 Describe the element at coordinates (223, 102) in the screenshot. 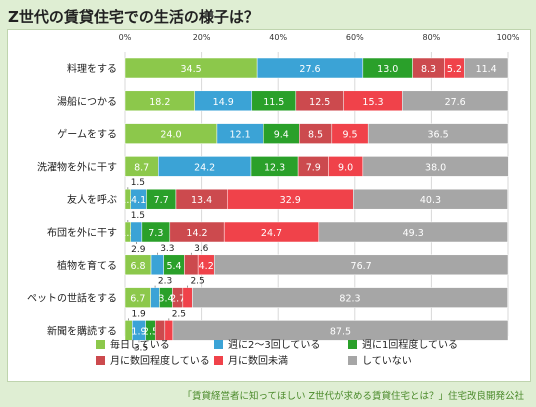

I see `data-label: 14.9` at that location.